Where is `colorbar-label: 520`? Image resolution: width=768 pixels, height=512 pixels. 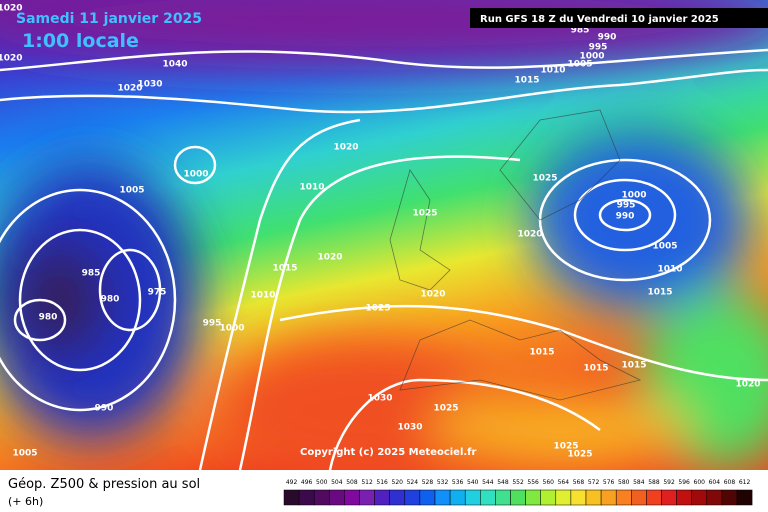
colorbar-label: 520 is located at coordinates (398, 482).